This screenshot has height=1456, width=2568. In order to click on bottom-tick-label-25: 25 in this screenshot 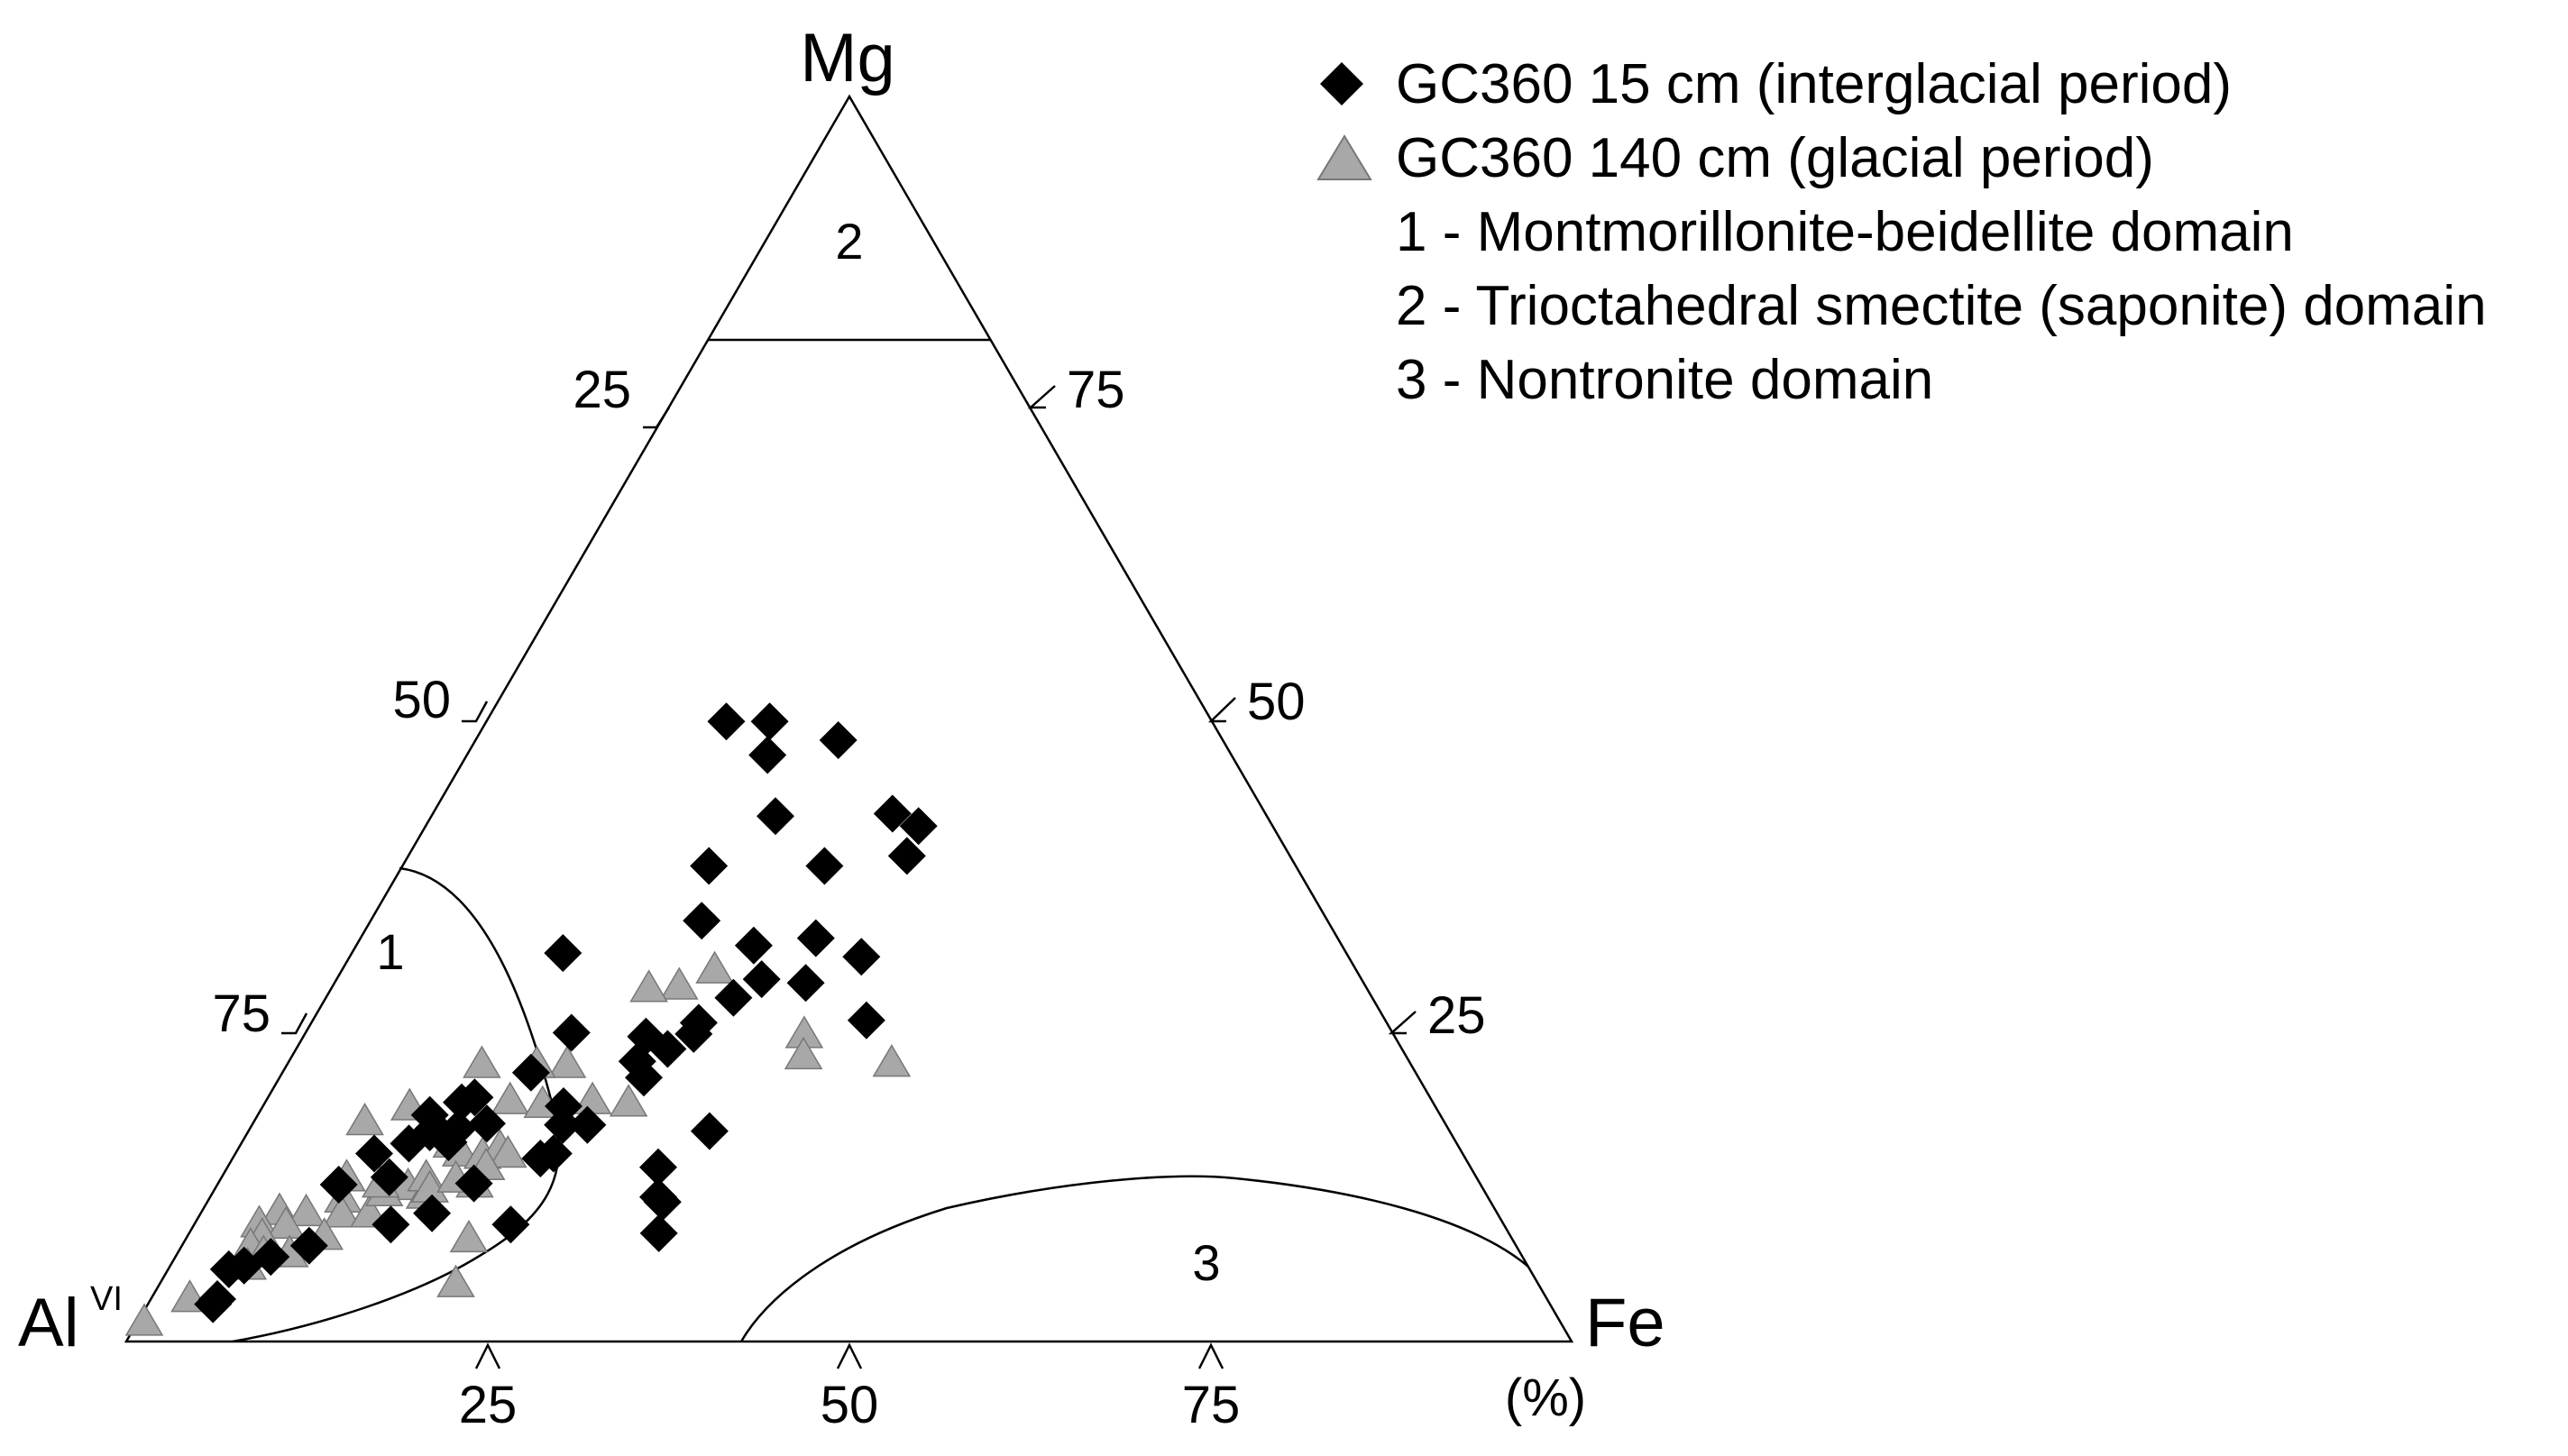, I will do `click(488, 1405)`.